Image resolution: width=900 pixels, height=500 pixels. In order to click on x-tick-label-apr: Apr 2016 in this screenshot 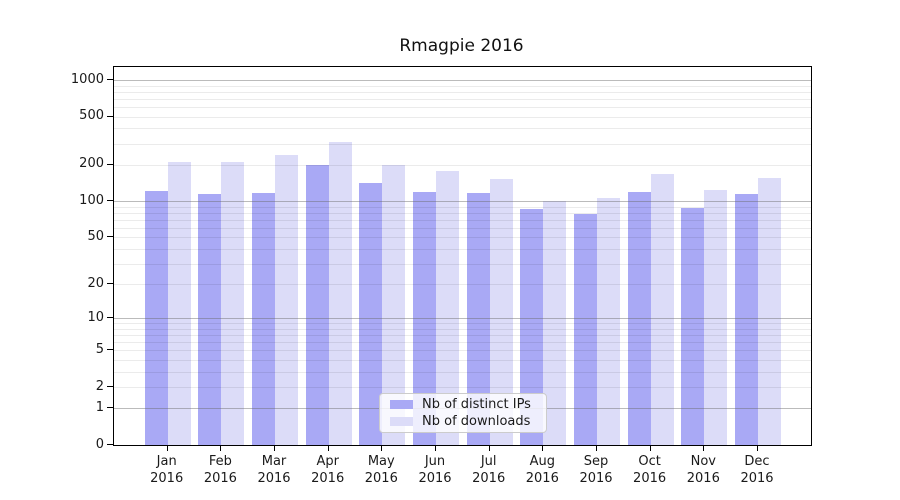, I will do `click(328, 470)`.